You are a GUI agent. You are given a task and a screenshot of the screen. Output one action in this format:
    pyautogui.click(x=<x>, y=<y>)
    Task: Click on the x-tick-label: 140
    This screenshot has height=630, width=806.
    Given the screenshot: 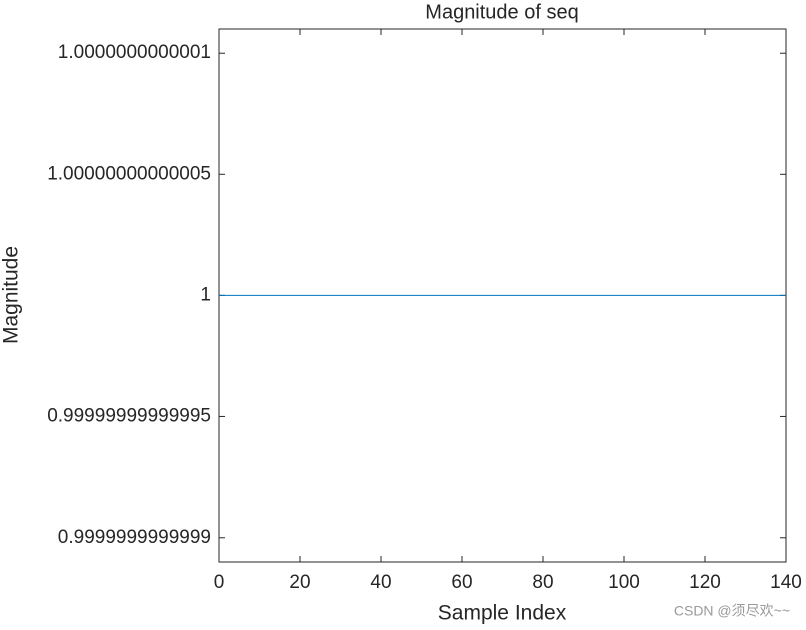 What is the action you would take?
    pyautogui.click(x=786, y=582)
    